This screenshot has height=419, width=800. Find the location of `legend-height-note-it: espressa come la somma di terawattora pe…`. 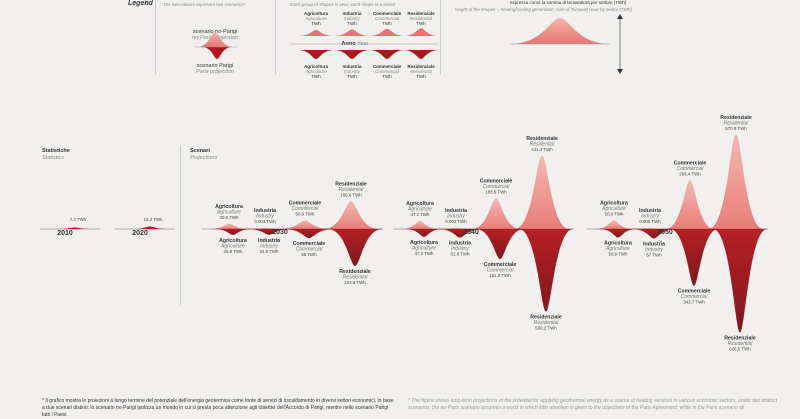

legend-height-note-it: espressa come la somma di terawattora pe… is located at coordinates (568, 2).